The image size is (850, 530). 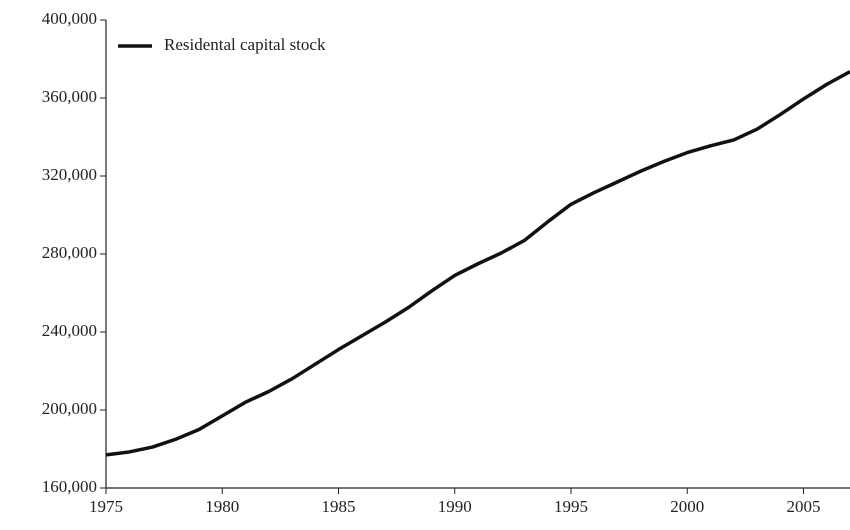 I want to click on y-tick-label: 240,000, so click(x=69, y=330).